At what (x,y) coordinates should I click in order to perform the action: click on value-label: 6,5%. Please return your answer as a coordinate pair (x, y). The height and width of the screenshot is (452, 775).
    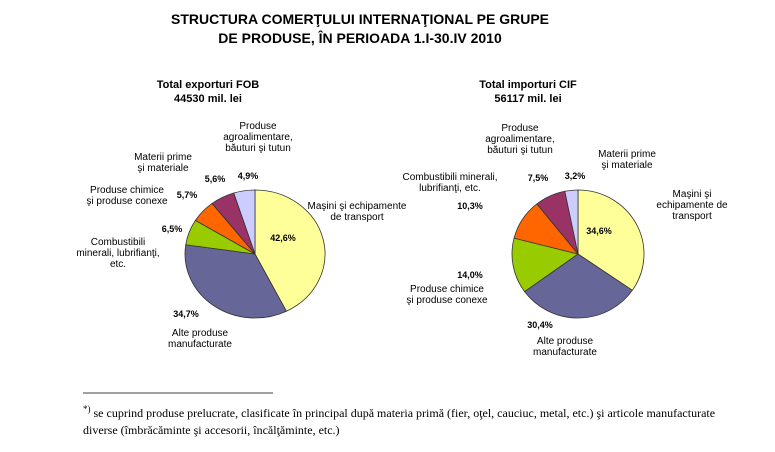
    Looking at the image, I should click on (172, 229).